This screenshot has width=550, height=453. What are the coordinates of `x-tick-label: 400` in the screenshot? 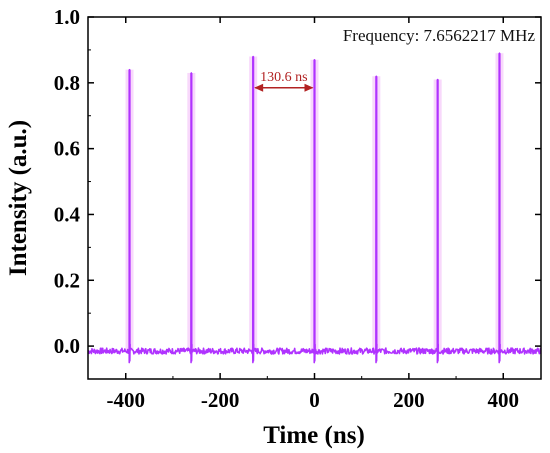 It's located at (504, 400).